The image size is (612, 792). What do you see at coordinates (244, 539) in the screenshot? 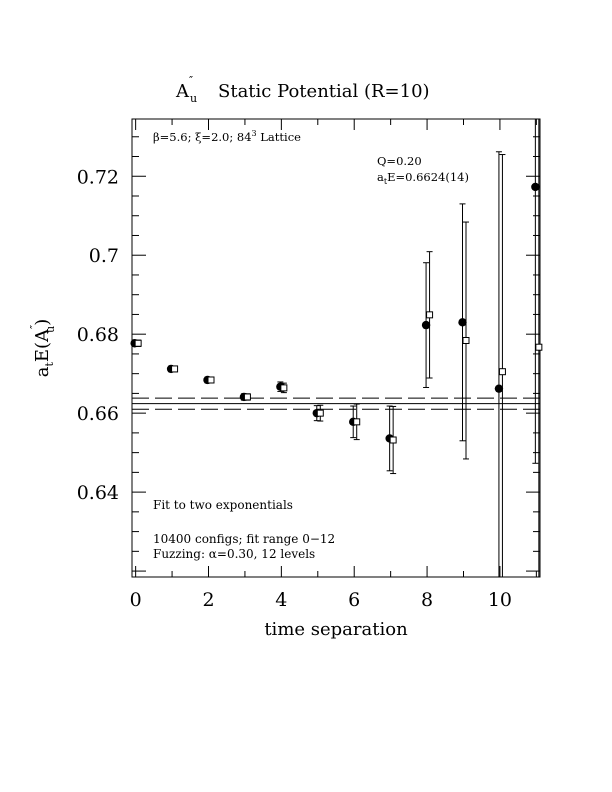
I see `annotation-configs: 10400 configs; fit range 0−12` at bounding box center [244, 539].